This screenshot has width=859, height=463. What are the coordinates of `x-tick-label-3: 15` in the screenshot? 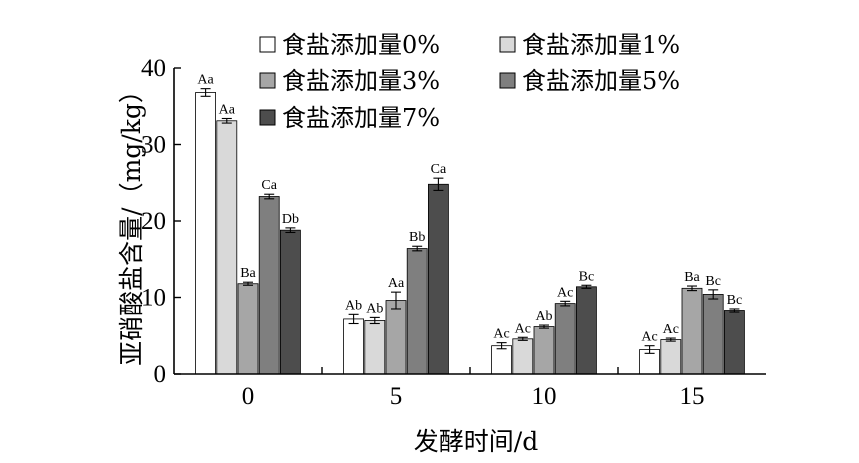 It's located at (692, 396).